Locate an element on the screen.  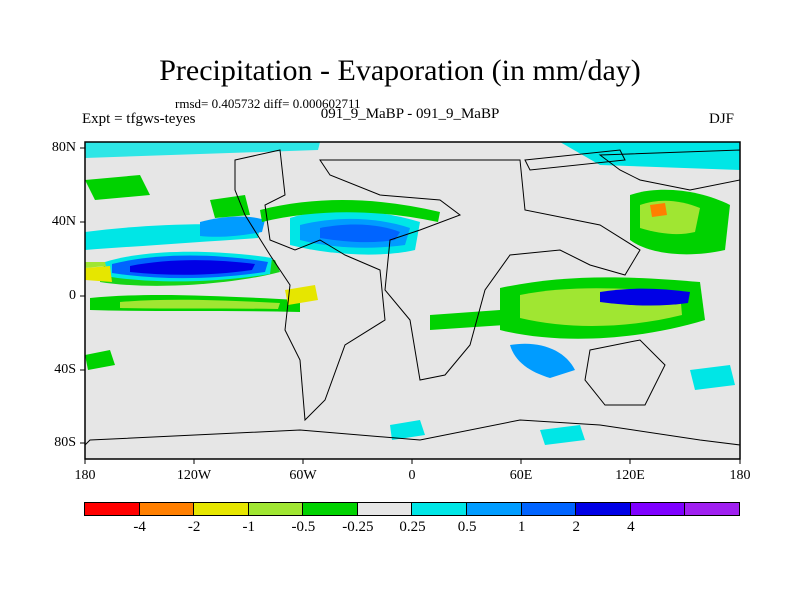
coastline-americas is located at coordinates (310, 285).